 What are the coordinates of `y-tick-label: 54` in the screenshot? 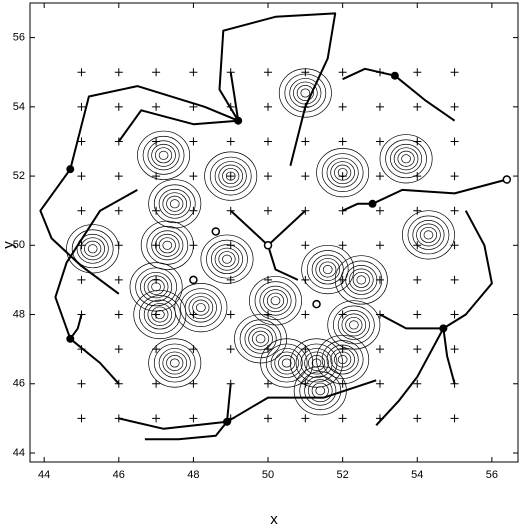 It's located at (19, 107).